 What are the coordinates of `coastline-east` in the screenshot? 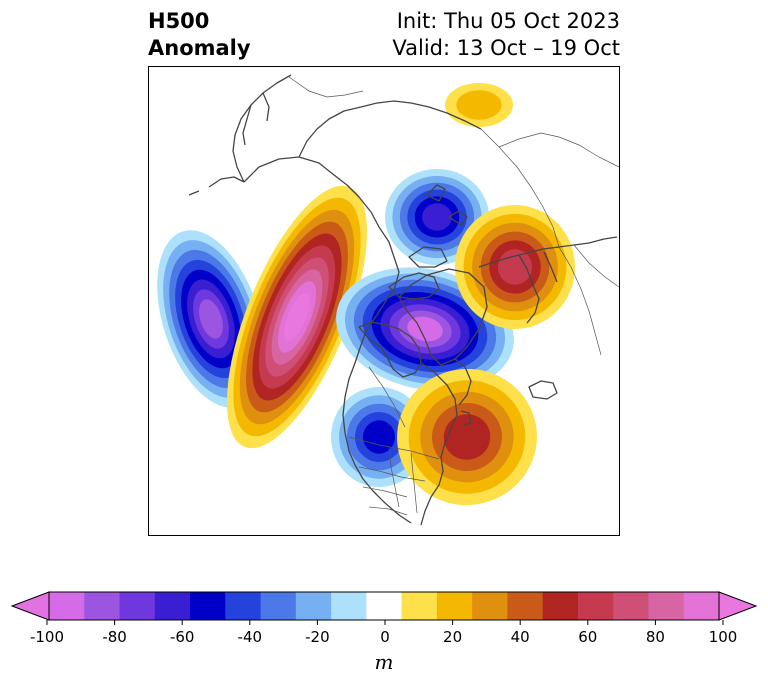 It's located at (439, 444).